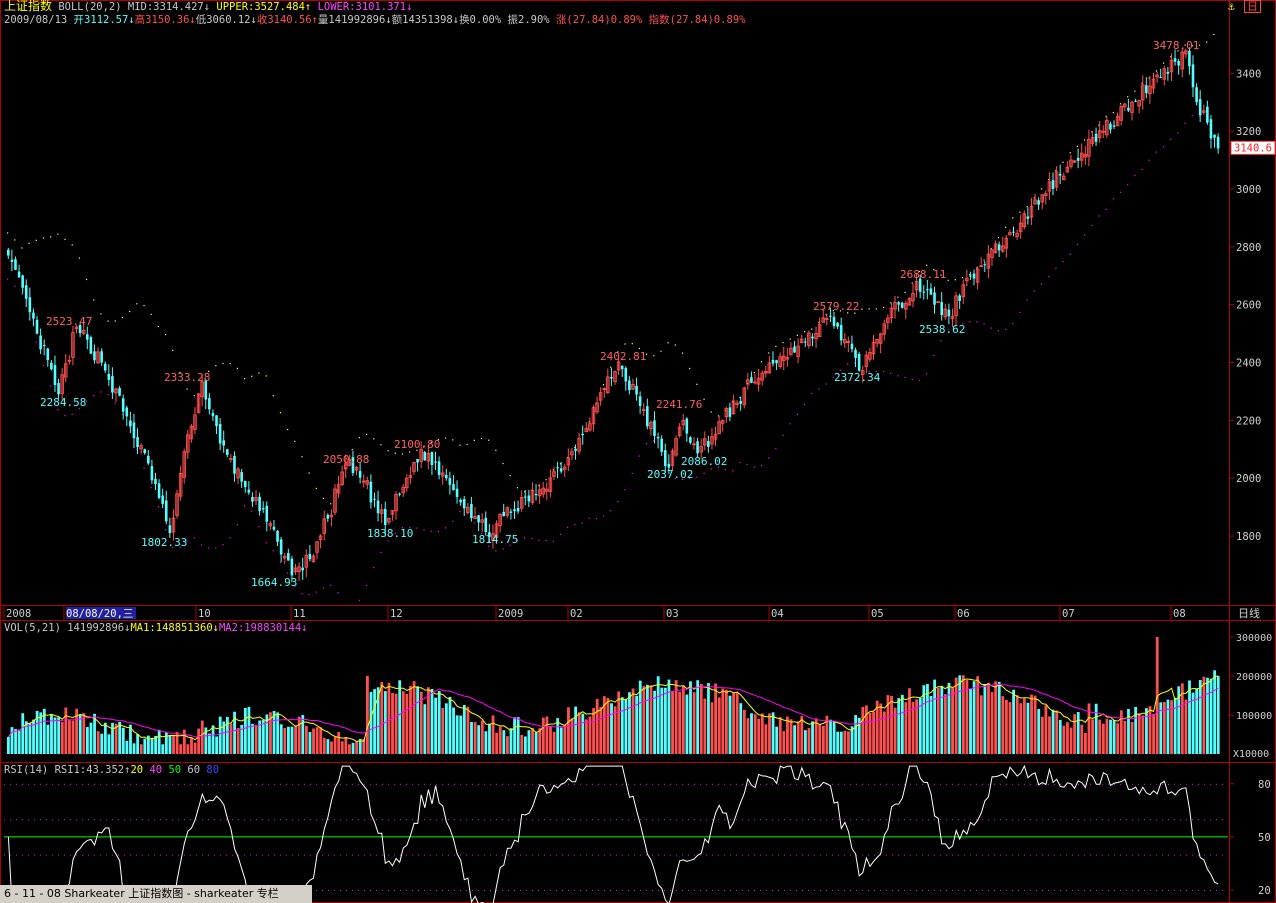  Describe the element at coordinates (1253, 147) in the screenshot. I see `current-price-box` at that location.